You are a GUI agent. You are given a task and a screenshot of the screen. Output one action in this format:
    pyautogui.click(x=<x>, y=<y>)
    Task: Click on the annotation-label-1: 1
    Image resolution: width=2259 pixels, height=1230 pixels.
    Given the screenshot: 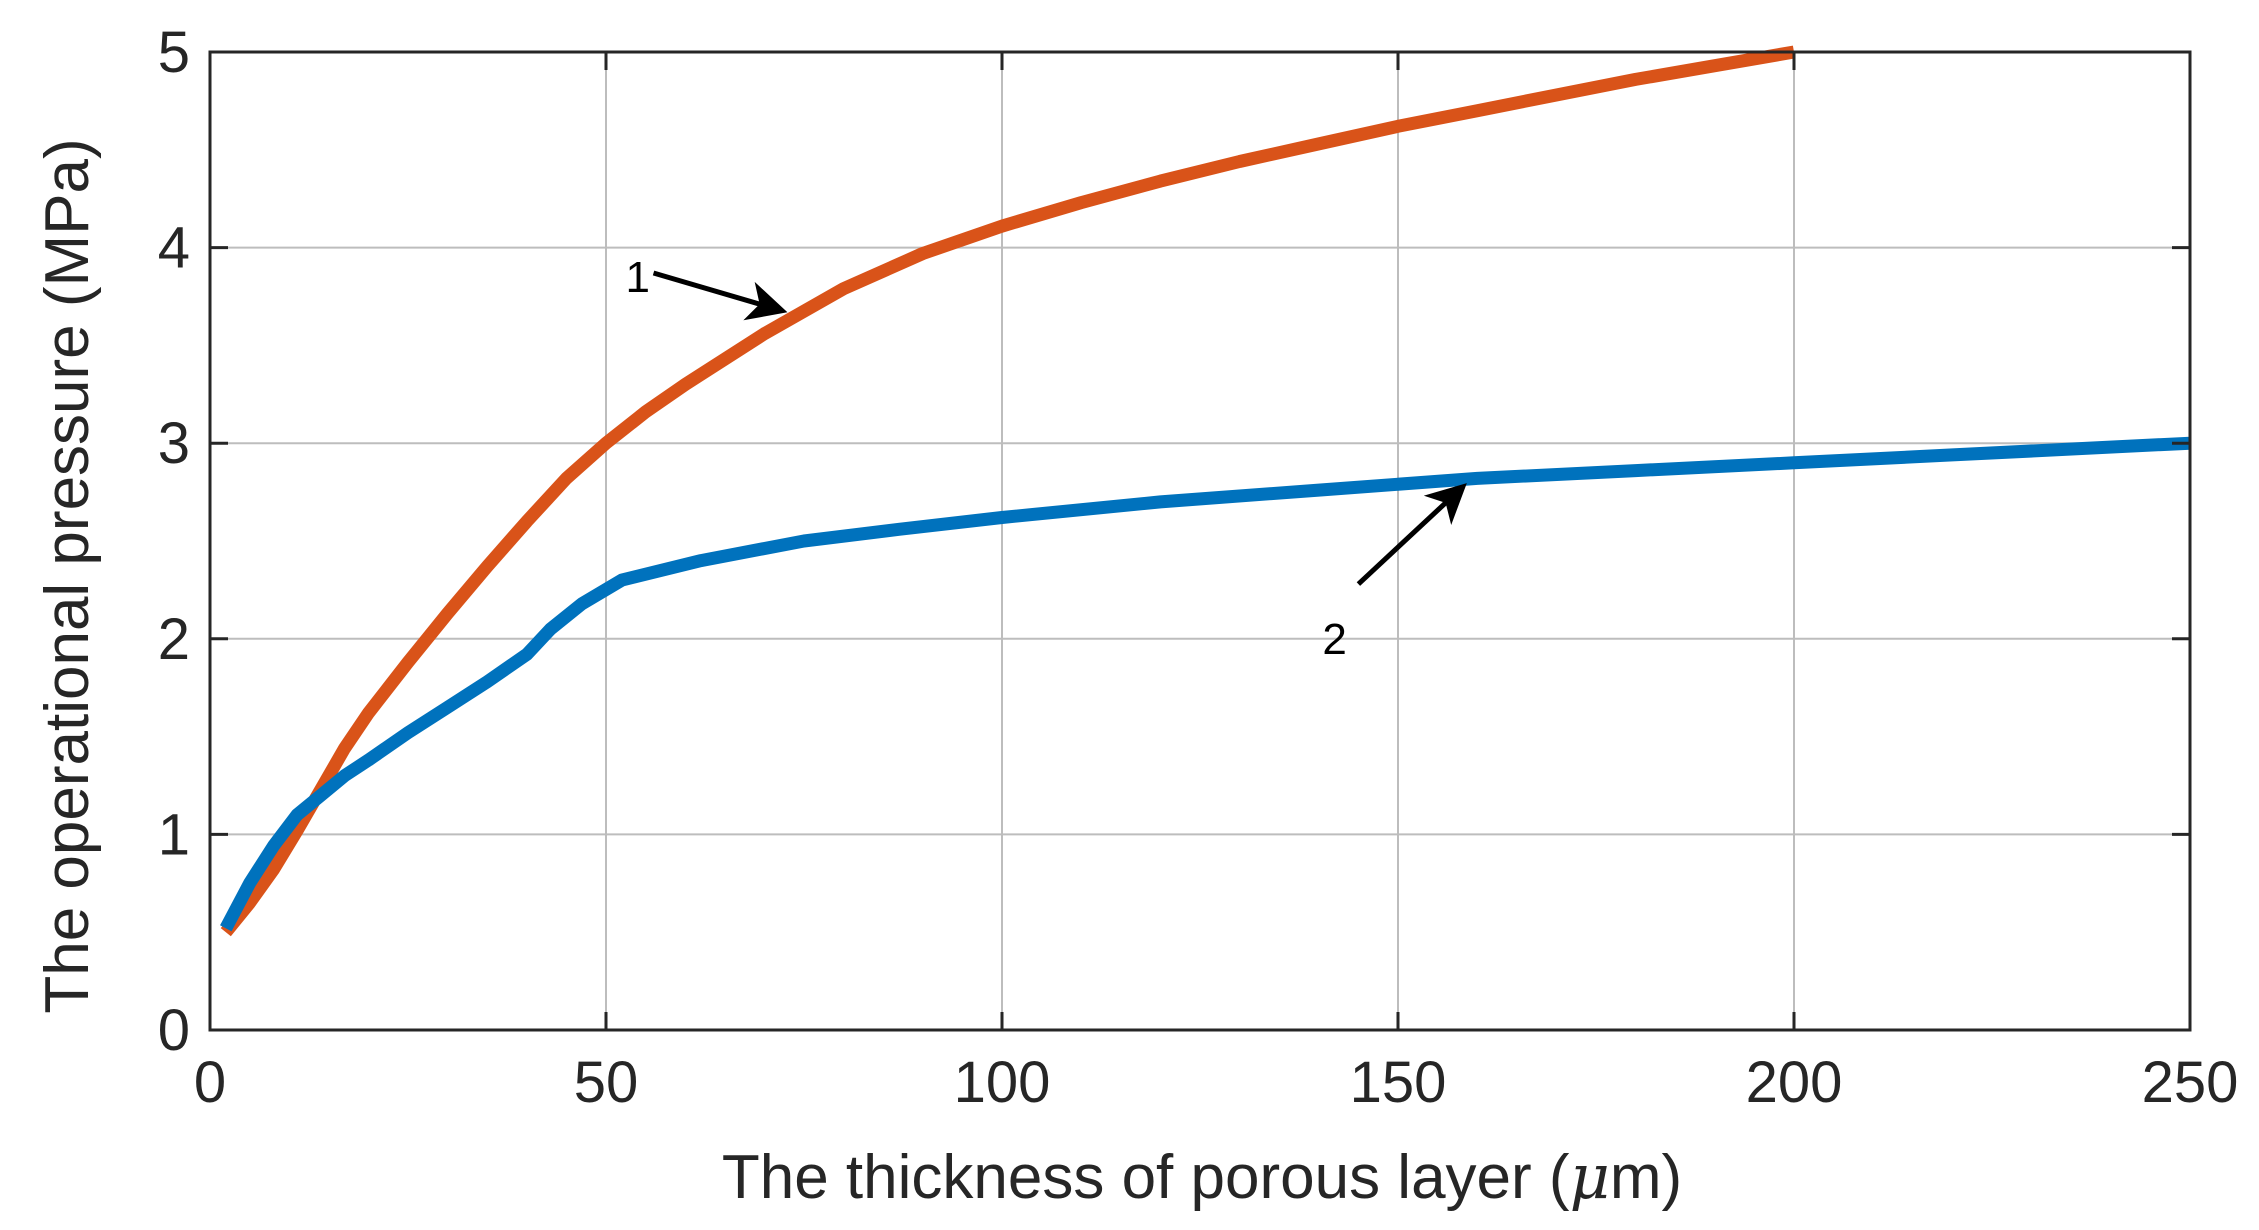 What is the action you would take?
    pyautogui.click(x=637, y=277)
    